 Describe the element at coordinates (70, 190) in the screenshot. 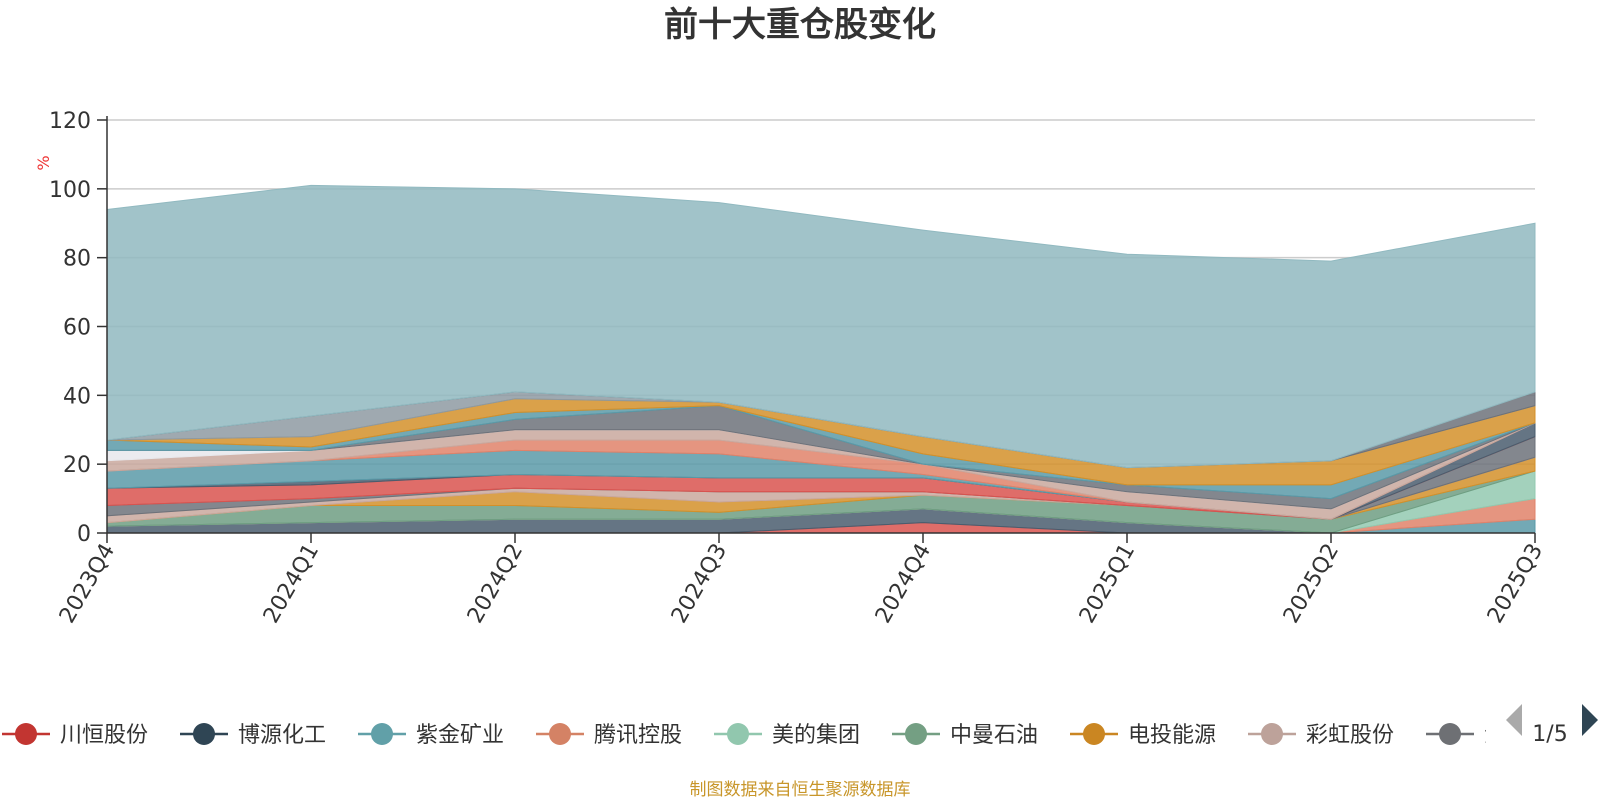

I see `y-tick-label: 100` at that location.